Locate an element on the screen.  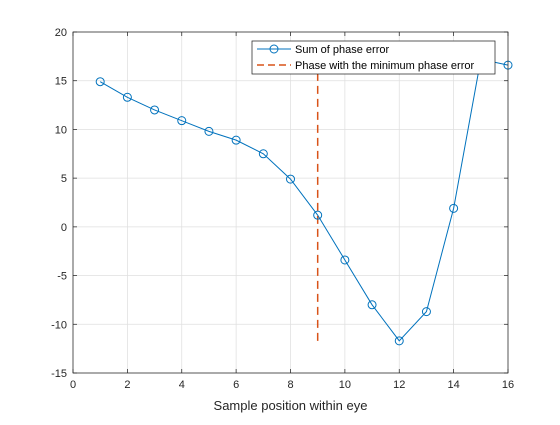
y-tick-label: -5 is located at coordinates (62, 277).